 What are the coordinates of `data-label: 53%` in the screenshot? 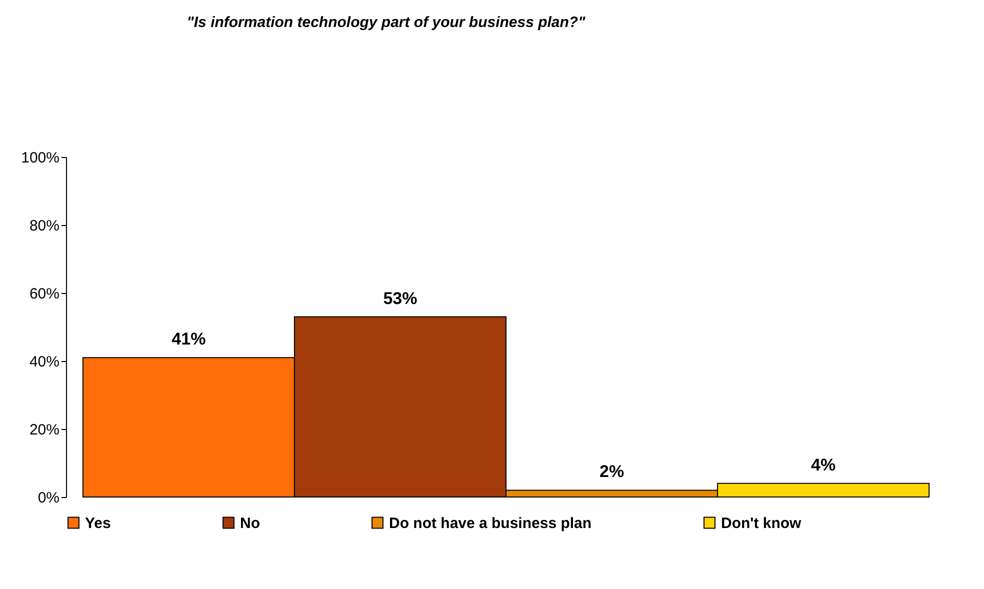 It's located at (400, 298).